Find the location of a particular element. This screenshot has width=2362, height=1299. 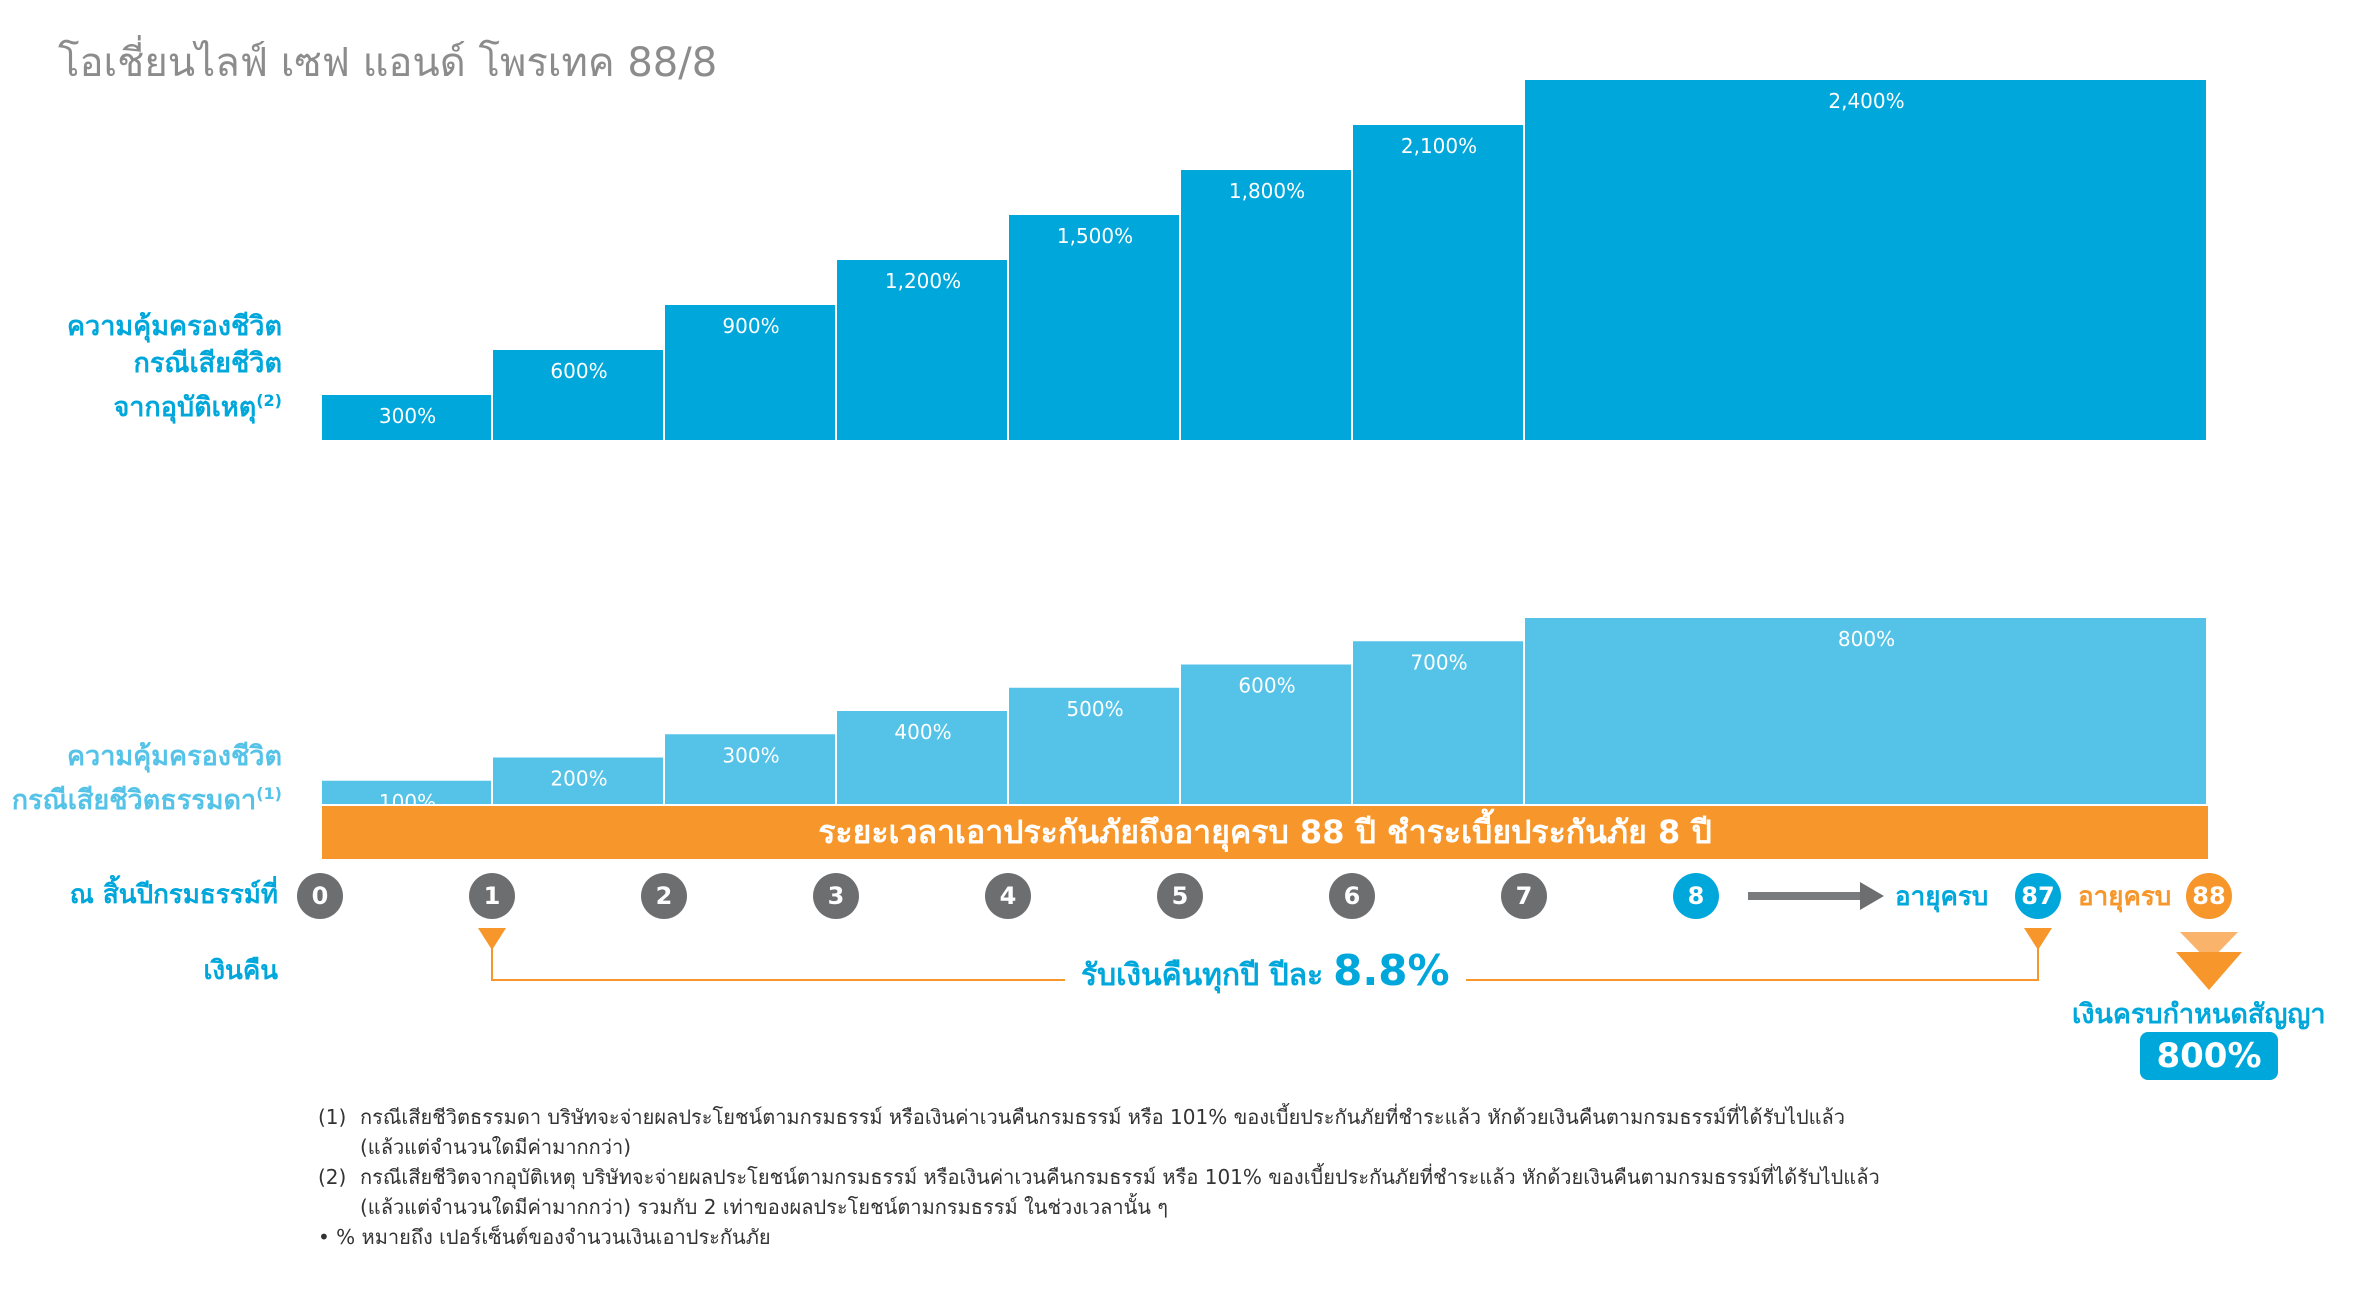

year-marker-5: 5 is located at coordinates (1180, 896).